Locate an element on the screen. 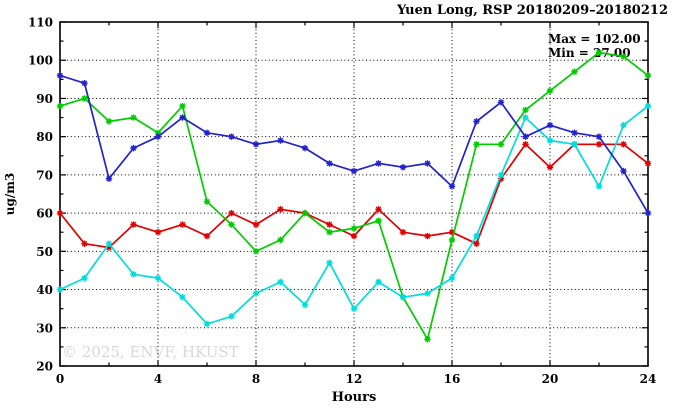 Image resolution: width=674 pixels, height=413 pixels. y-tick-label: 20 is located at coordinates (44, 367).